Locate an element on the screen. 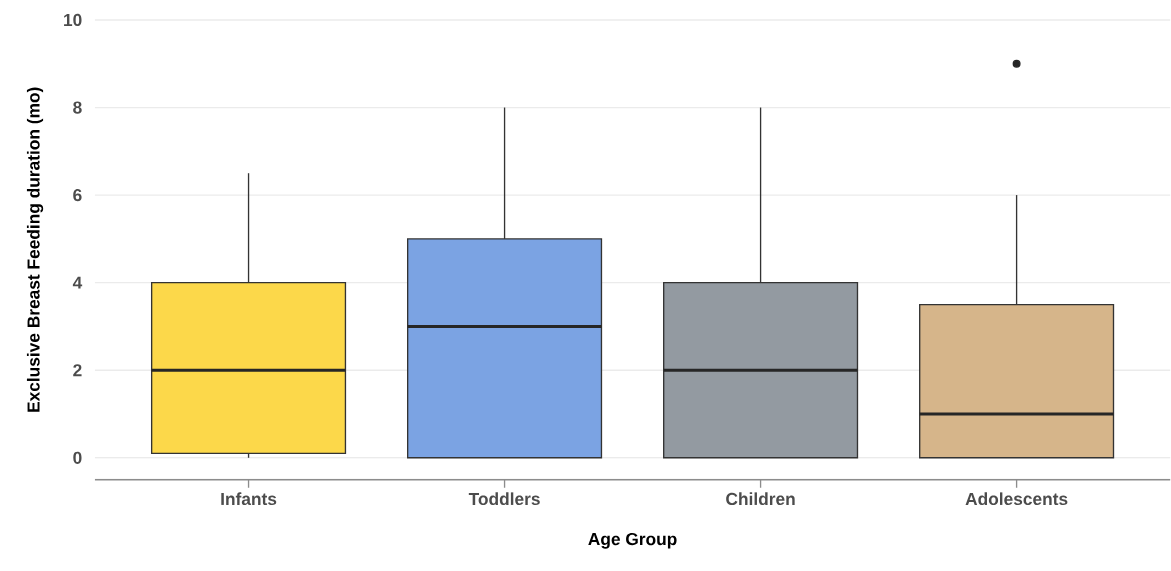 Image resolution: width=1171 pixels, height=571 pixels. y-axis-title: Exclusive Breast Feeding duration (mo) is located at coordinates (35, 250).